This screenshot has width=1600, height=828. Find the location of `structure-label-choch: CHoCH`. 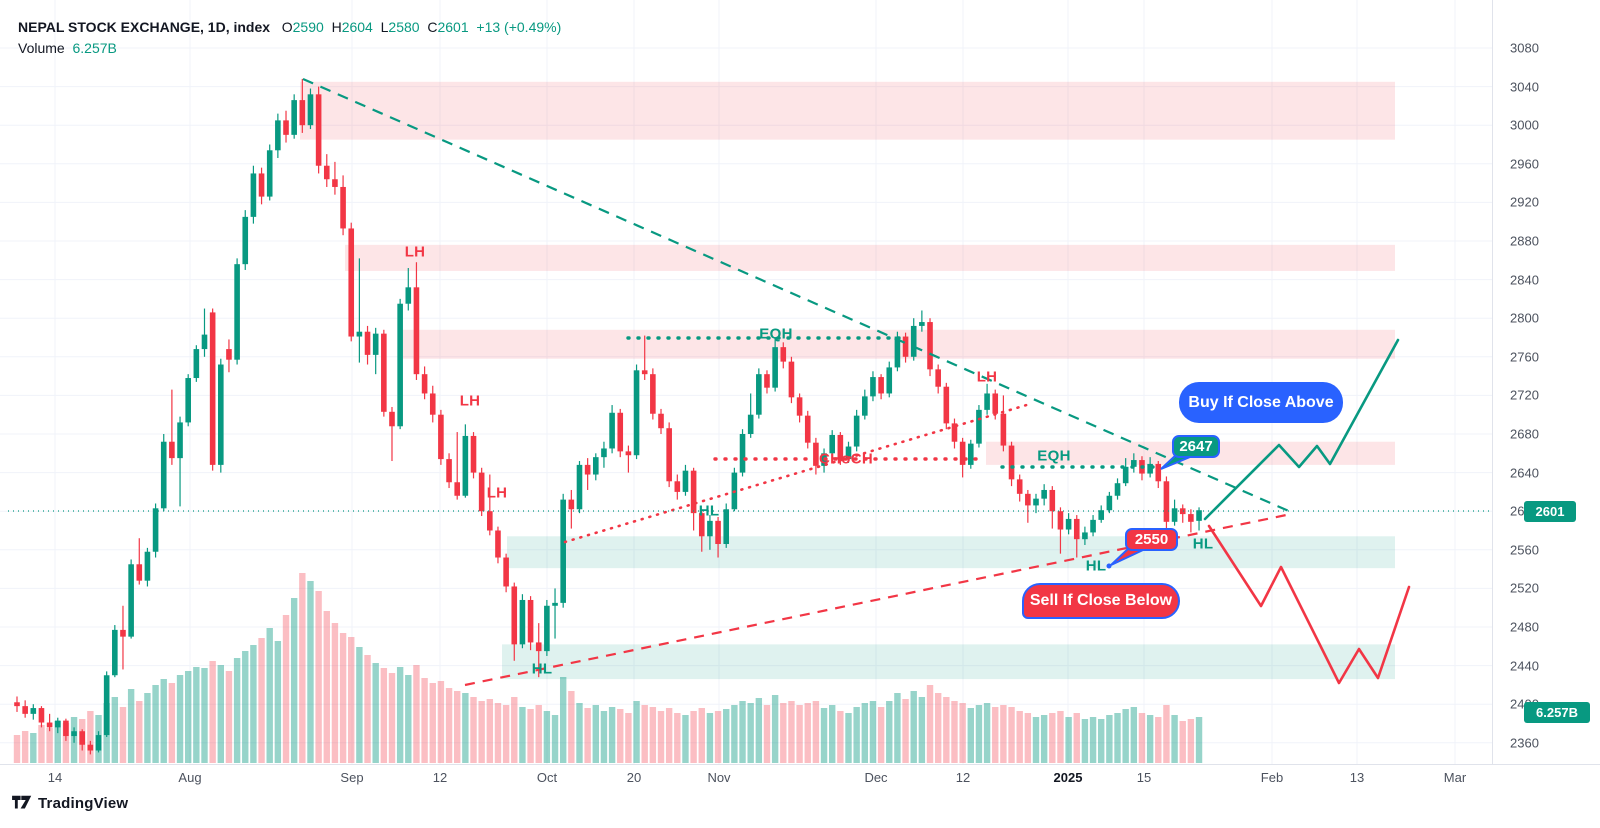

structure-label-choch: CHoCH is located at coordinates (846, 459).